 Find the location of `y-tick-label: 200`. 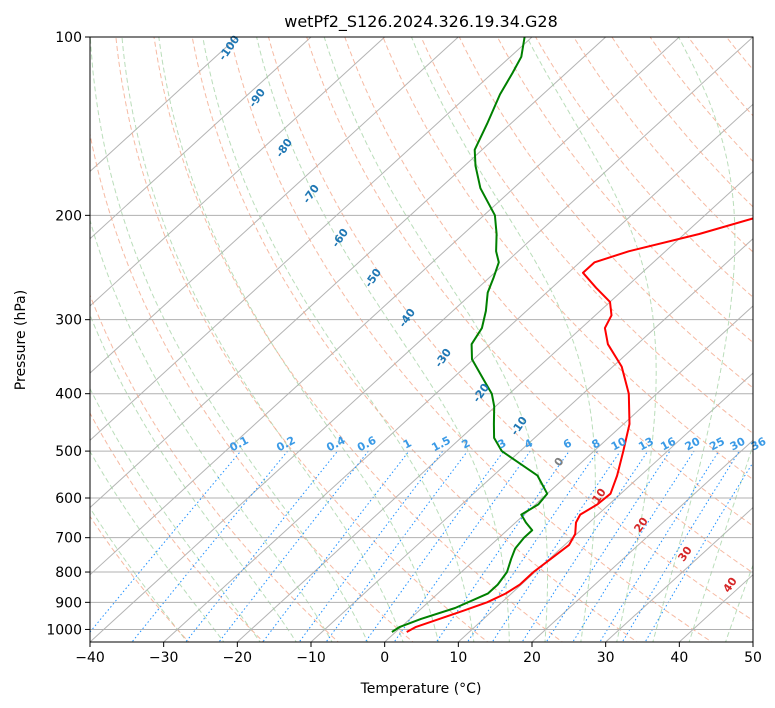

y-tick-label: 200 is located at coordinates (68, 216).